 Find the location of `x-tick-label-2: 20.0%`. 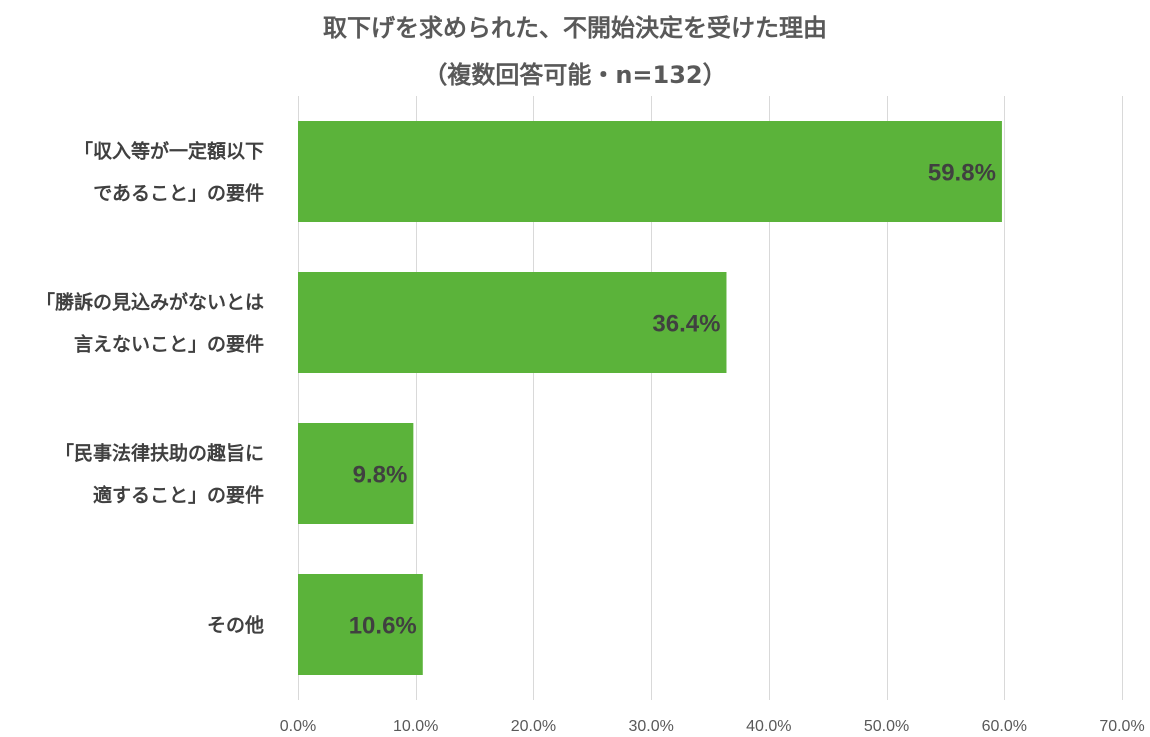

x-tick-label-2: 20.0% is located at coordinates (533, 726).